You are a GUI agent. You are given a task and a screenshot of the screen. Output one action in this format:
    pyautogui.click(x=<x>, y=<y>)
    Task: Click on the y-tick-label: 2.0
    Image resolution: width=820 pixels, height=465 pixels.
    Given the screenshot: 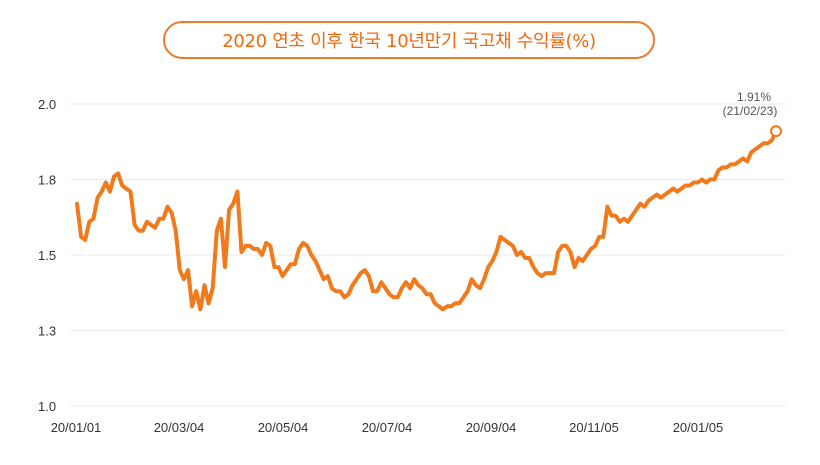 What is the action you would take?
    pyautogui.click(x=47, y=104)
    